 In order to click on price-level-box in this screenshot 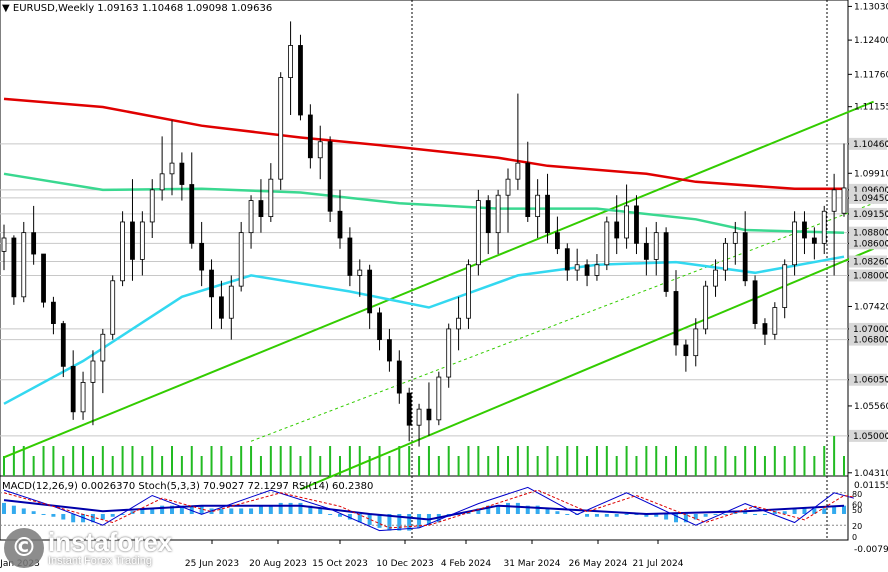, I will do `click(868, 275)`.